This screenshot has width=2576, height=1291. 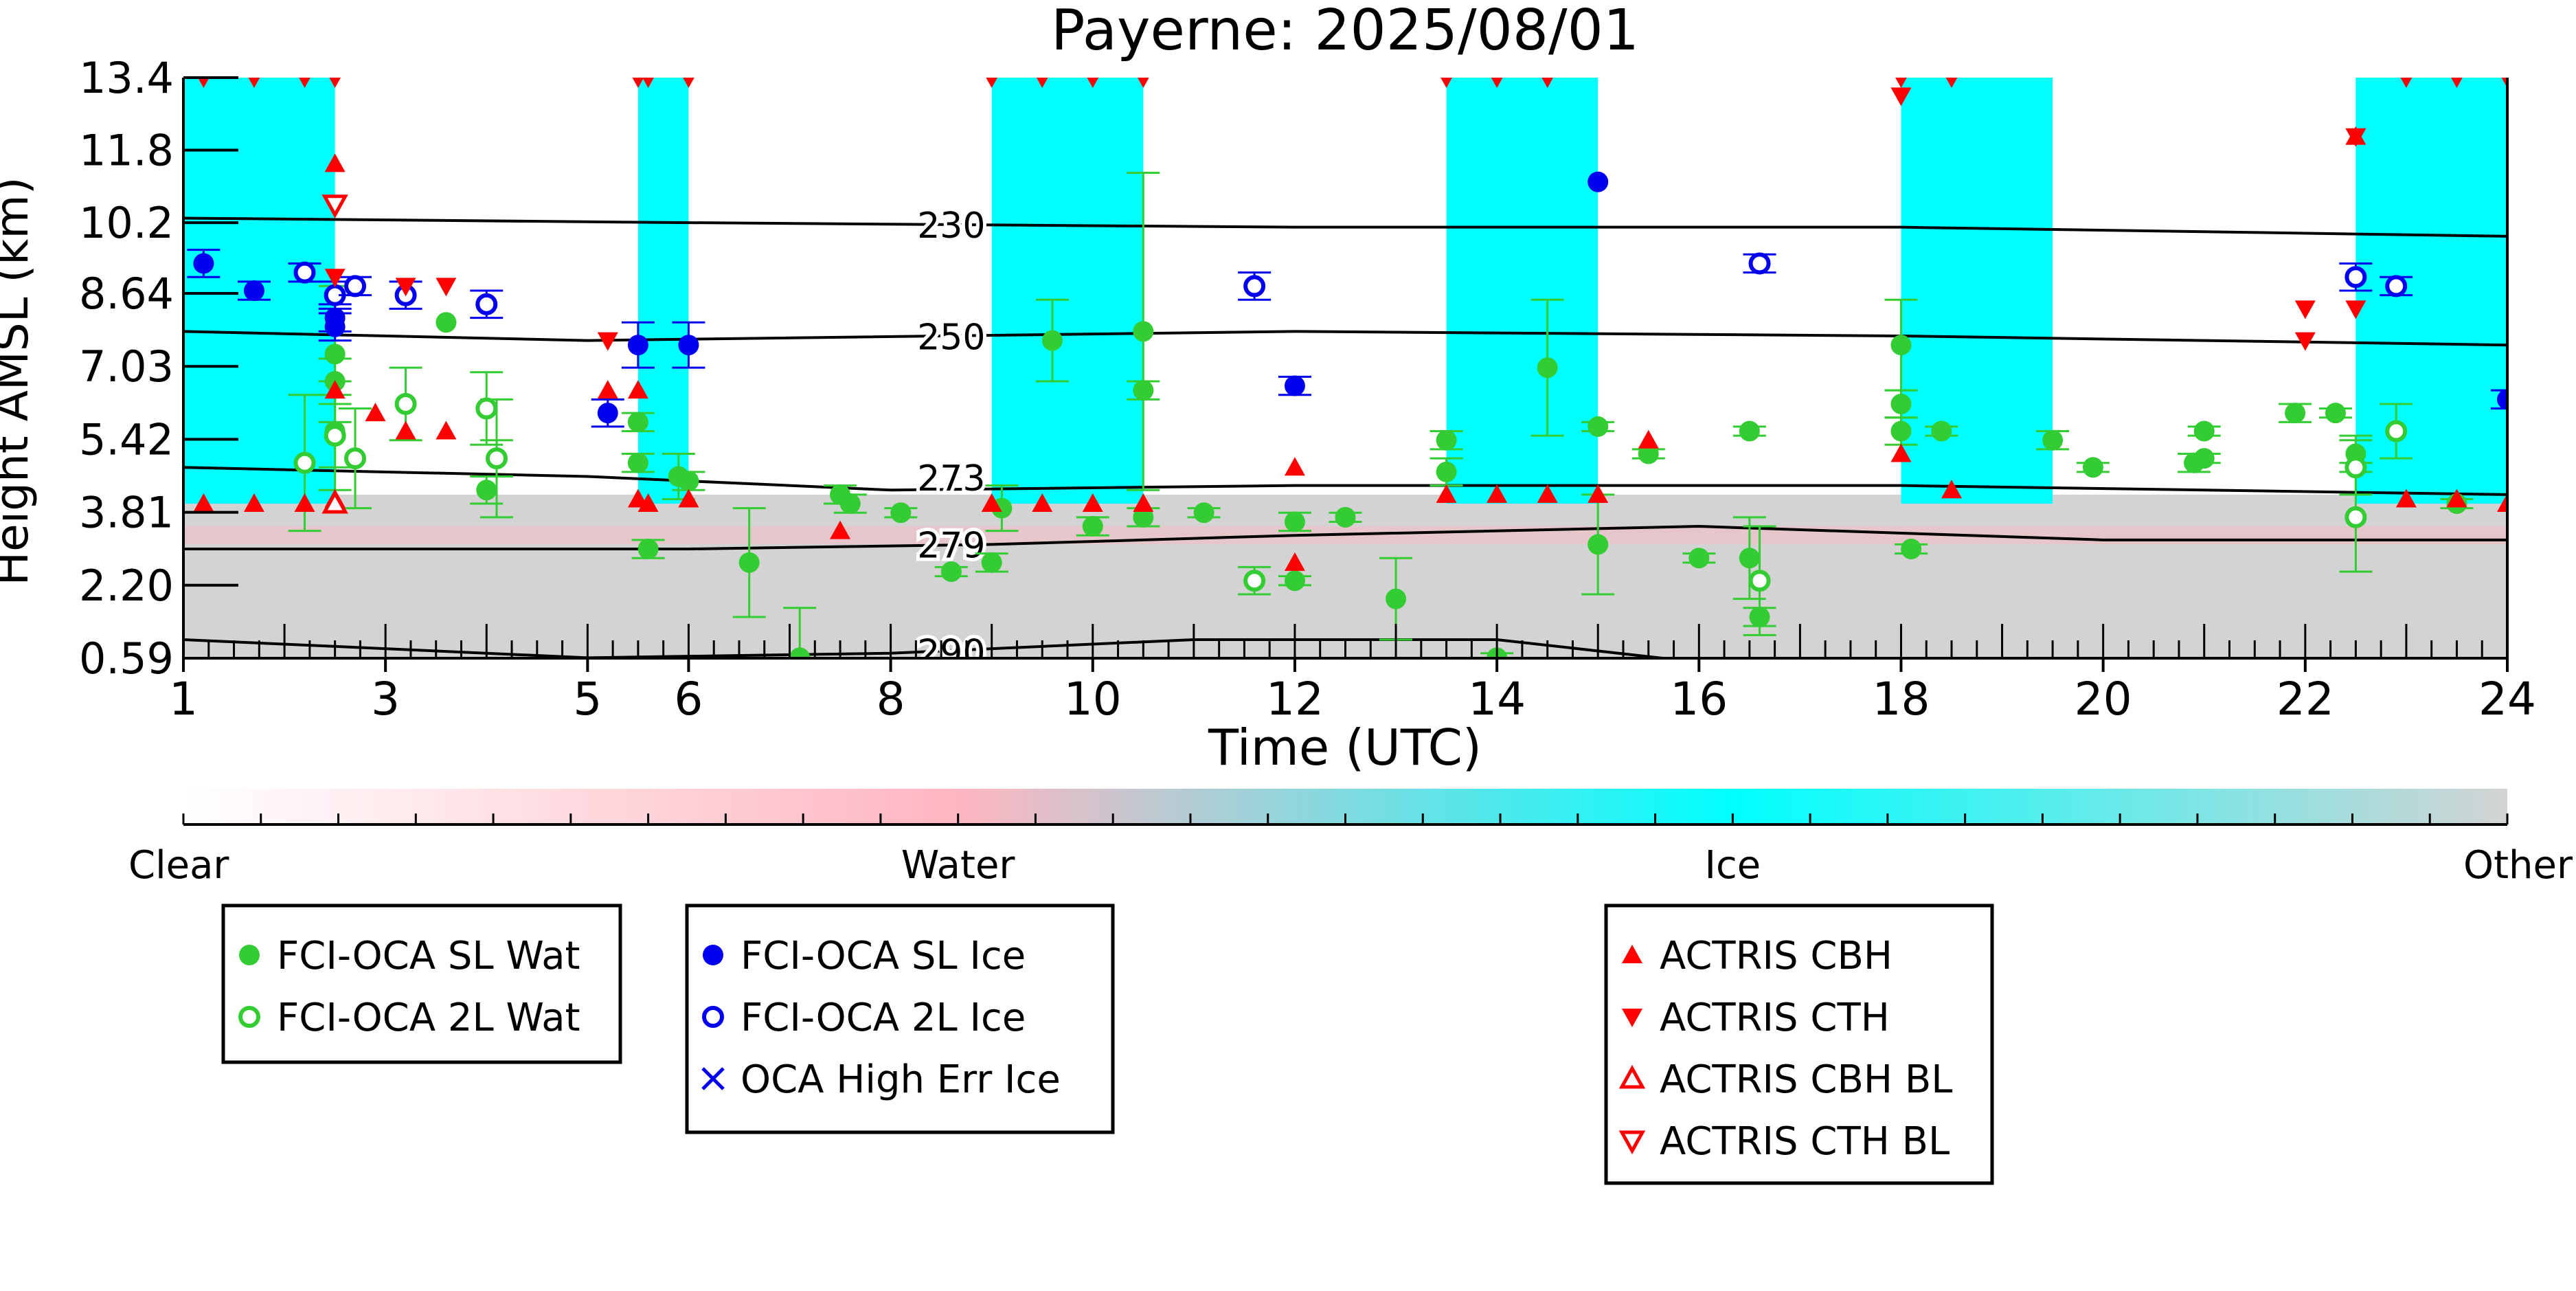 What do you see at coordinates (951, 478) in the screenshot?
I see `isotherm-label: 273` at bounding box center [951, 478].